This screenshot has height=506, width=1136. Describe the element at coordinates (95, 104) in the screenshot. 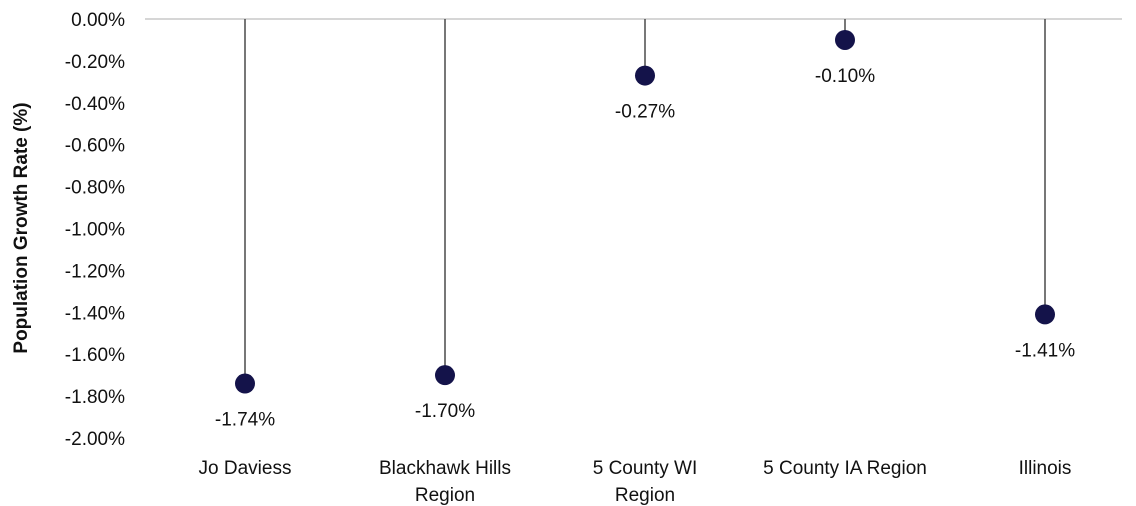

I see `y-tick-label: -0.40%` at that location.